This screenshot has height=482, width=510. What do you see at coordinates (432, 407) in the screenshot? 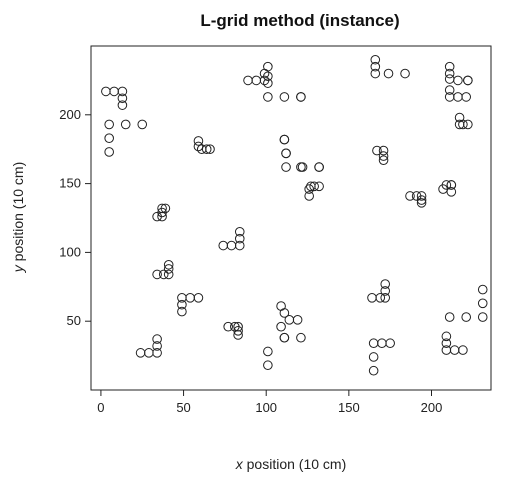
I see `x-tick-label: 200` at bounding box center [432, 407].